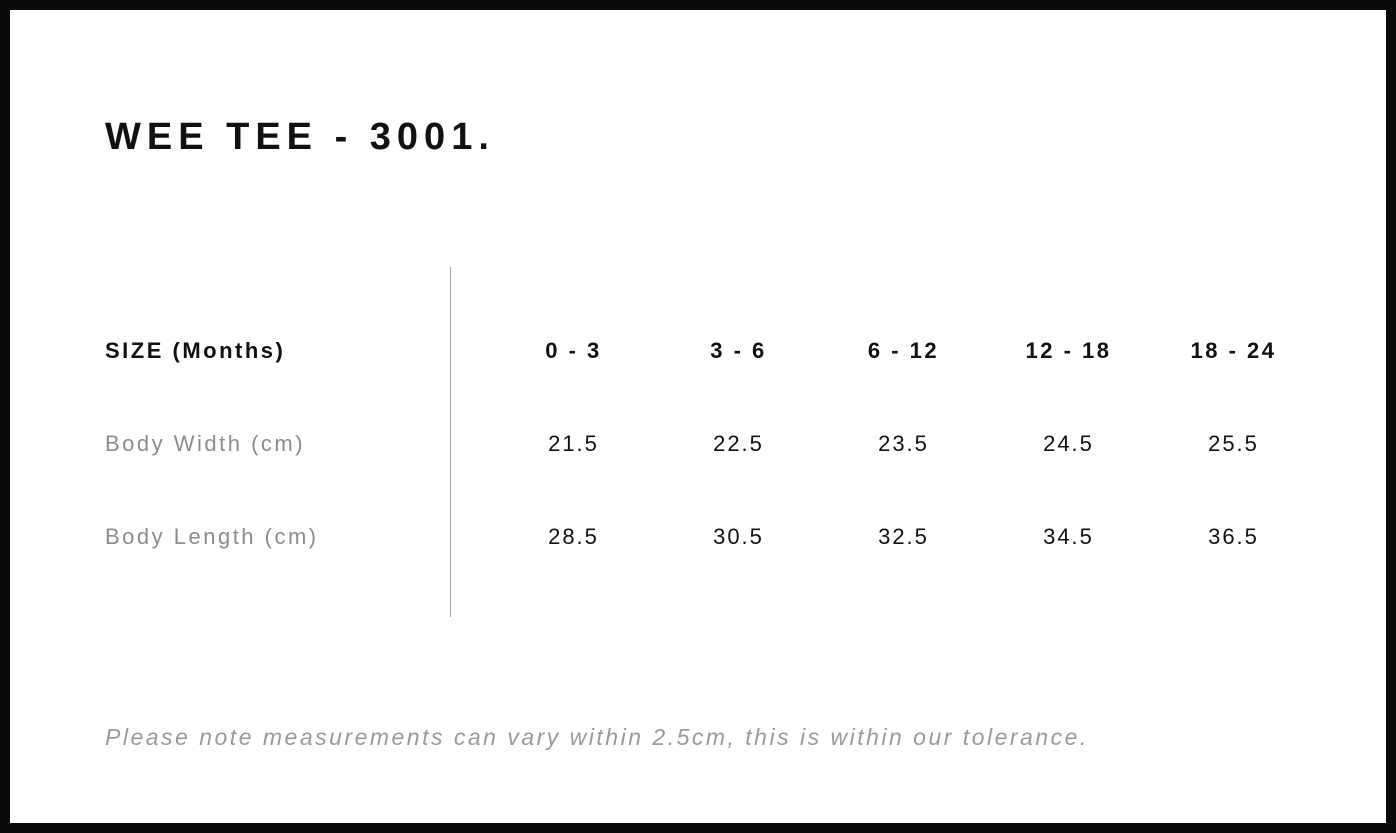 The image size is (1396, 833). What do you see at coordinates (450, 442) in the screenshot?
I see `column-divider-line` at bounding box center [450, 442].